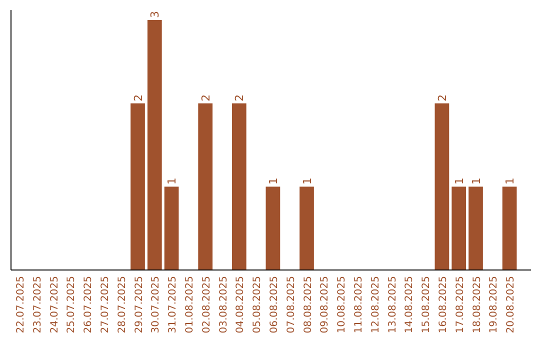 The image size is (540, 340). I want to click on data-label: 3, so click(155, 14).